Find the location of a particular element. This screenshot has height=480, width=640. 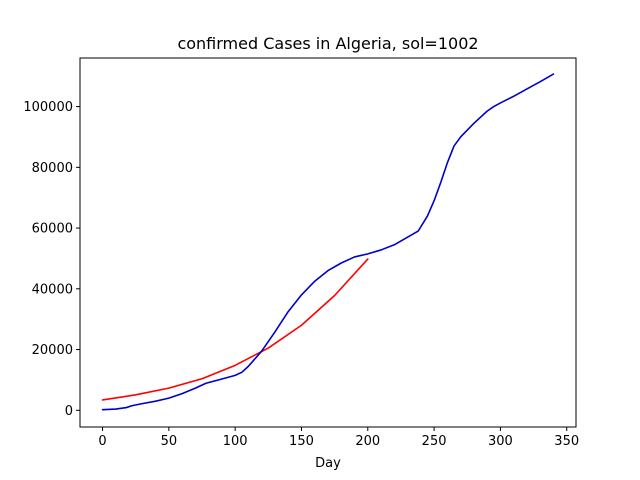

x-tick-label: 150 is located at coordinates (301, 441).